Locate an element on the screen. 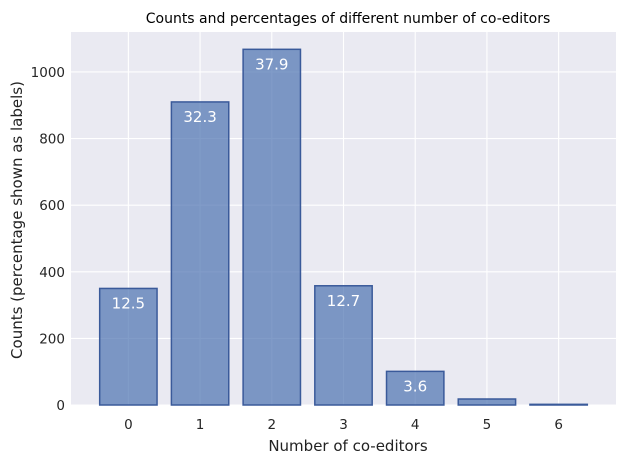  bar-percent-label: 37.9 is located at coordinates (271, 64).